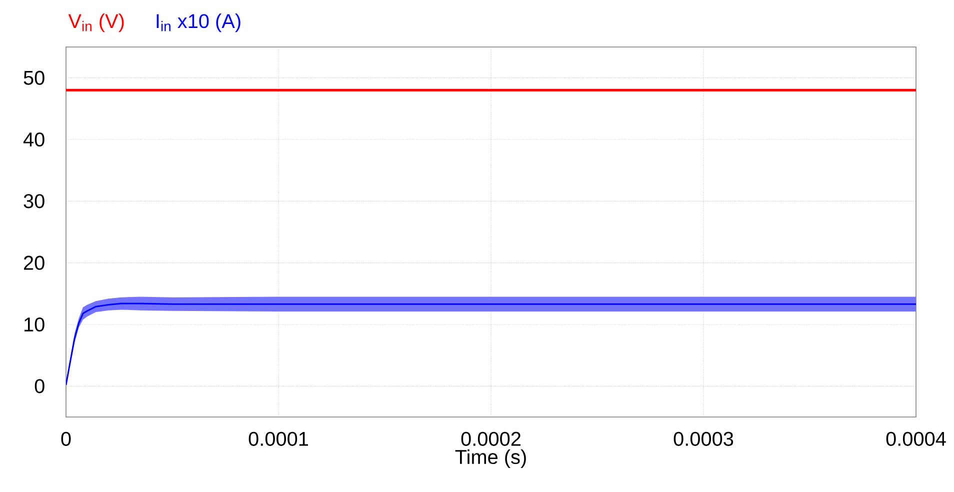 This screenshot has height=492, width=954. I want to click on y-tick-label: 50, so click(34, 77).